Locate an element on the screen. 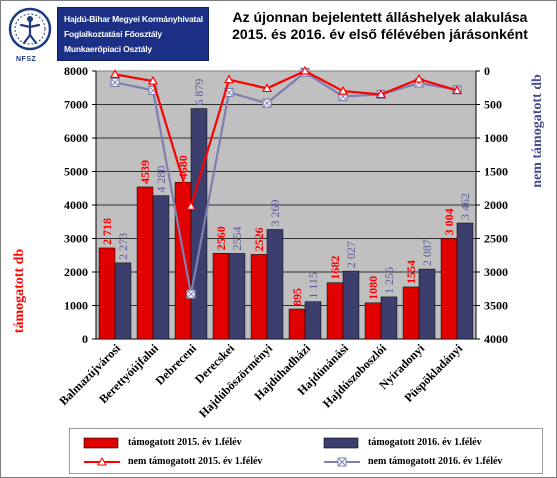 Image resolution: width=557 pixels, height=478 pixels. org-line-3: Munkaerőpiaci Osztály is located at coordinates (108, 49).